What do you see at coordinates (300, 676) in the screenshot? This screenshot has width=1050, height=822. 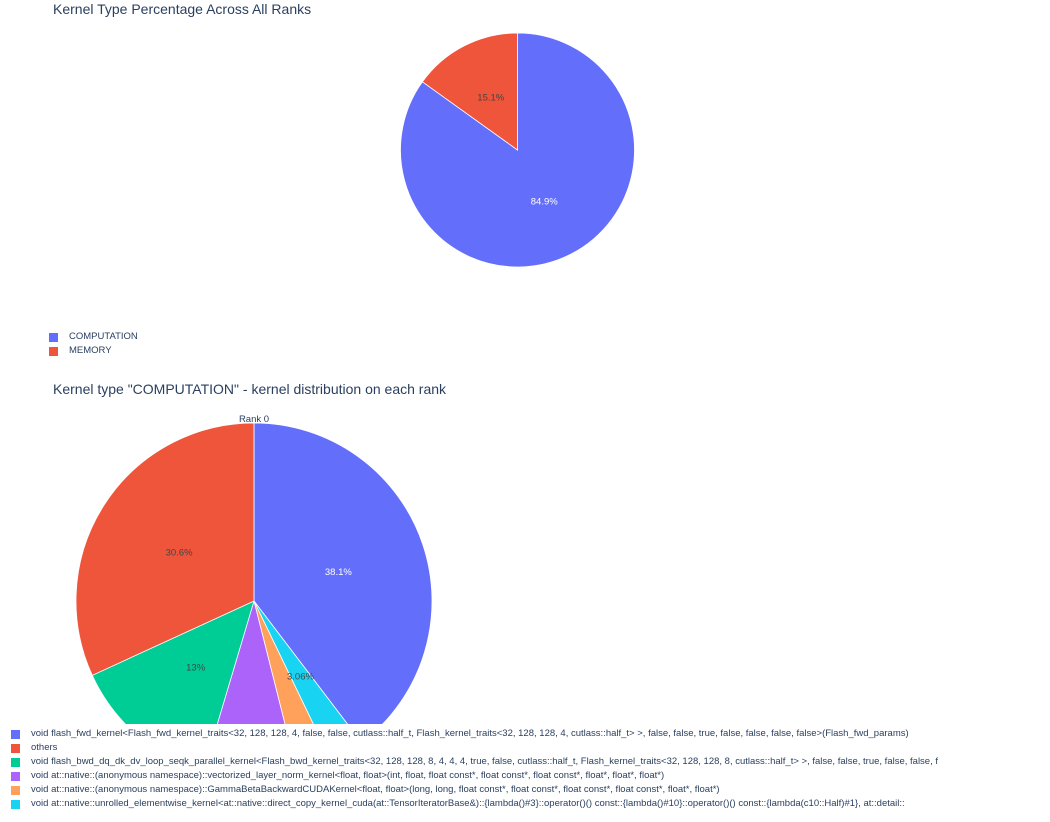 I see `pie-2-label-5: 3.06%` at bounding box center [300, 676].